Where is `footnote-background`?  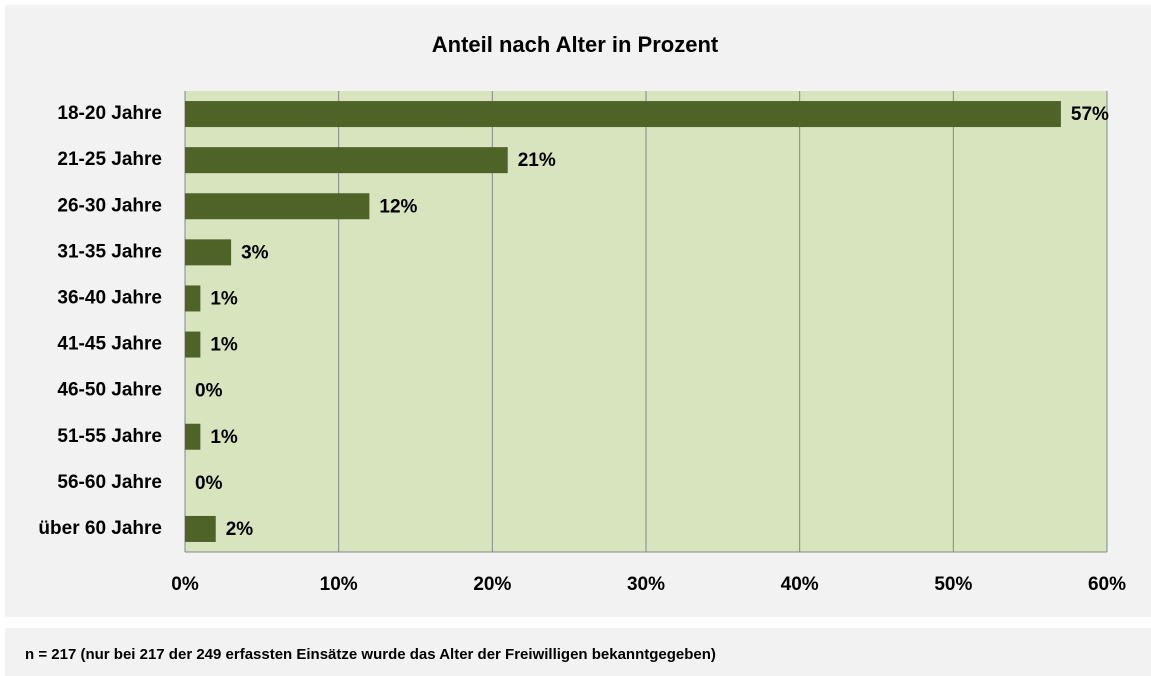 footnote-background is located at coordinates (578, 652).